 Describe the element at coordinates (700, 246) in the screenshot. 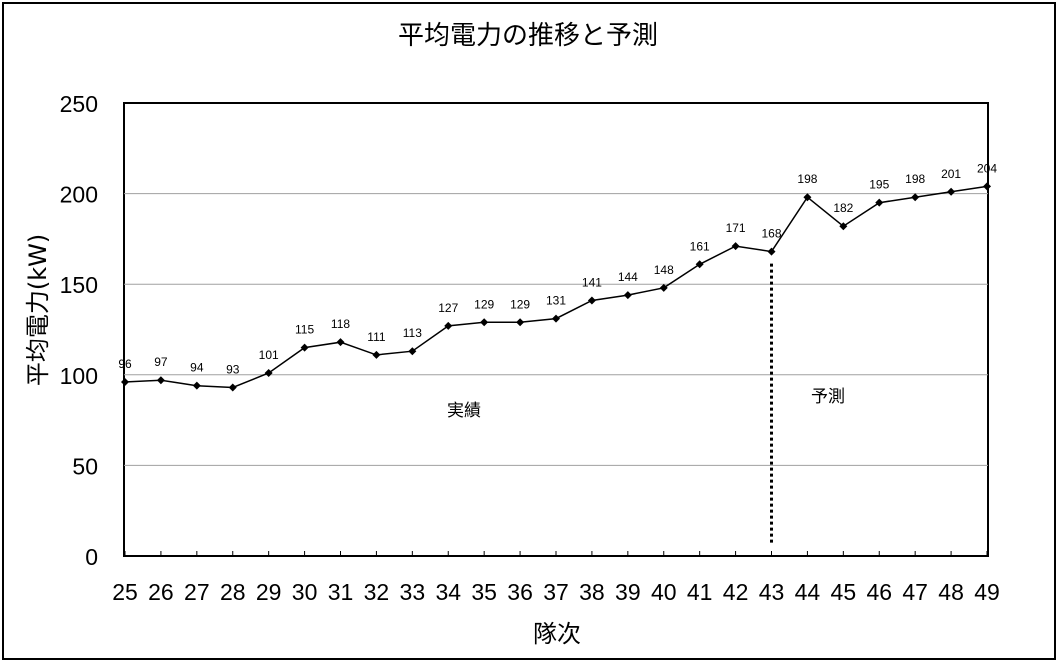

I see `data-label: 161` at that location.